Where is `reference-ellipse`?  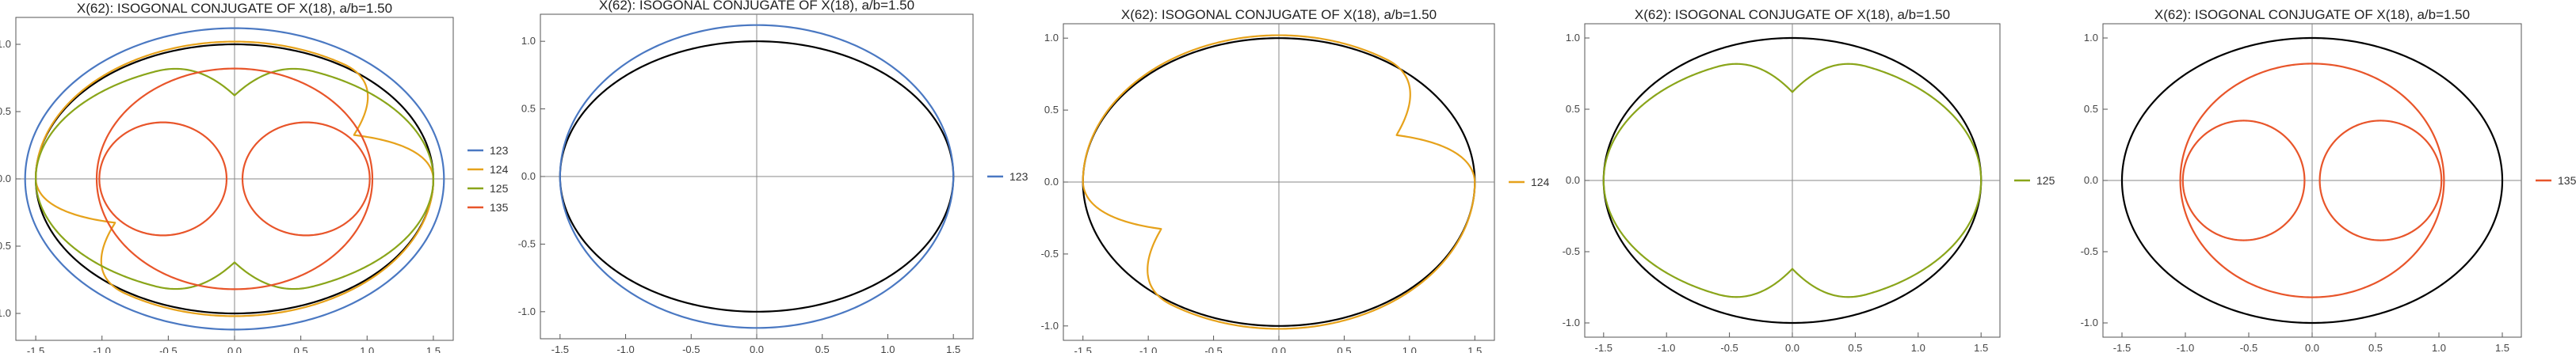 reference-ellipse is located at coordinates (2312, 181).